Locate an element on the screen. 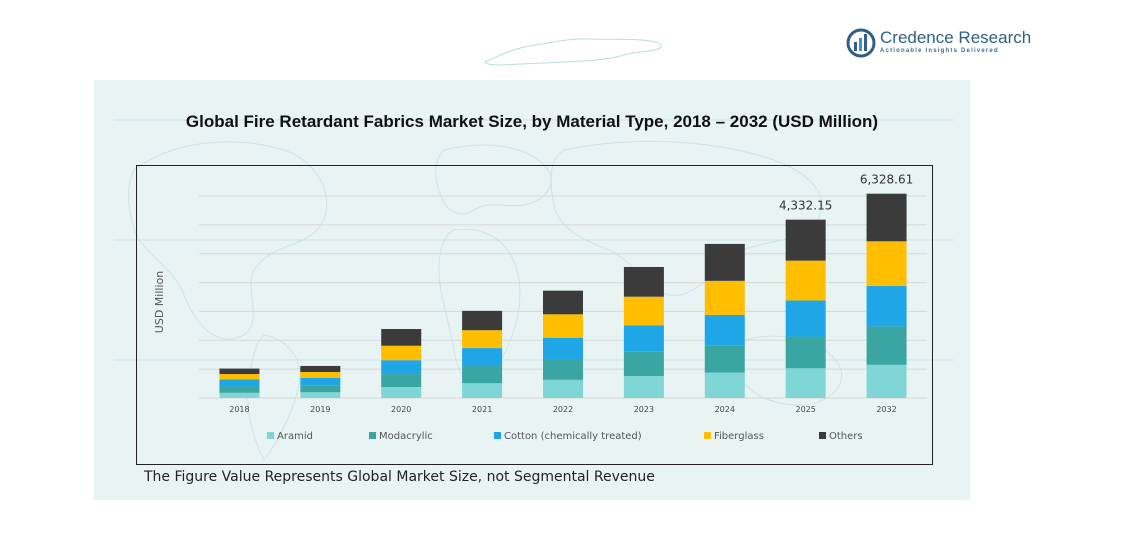 This screenshot has height=547, width=1122. bar-segment-aramid-2021 is located at coordinates (482, 390).